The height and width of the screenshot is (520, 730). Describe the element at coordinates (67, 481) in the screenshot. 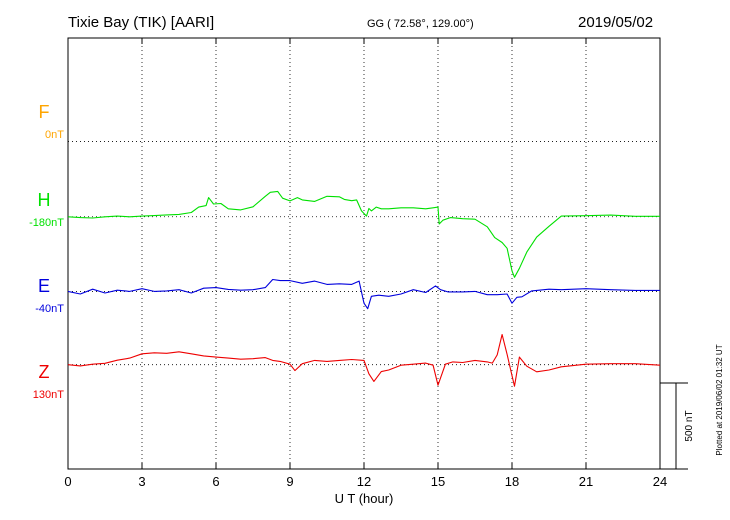

I see `x-tick-label: 0` at that location.